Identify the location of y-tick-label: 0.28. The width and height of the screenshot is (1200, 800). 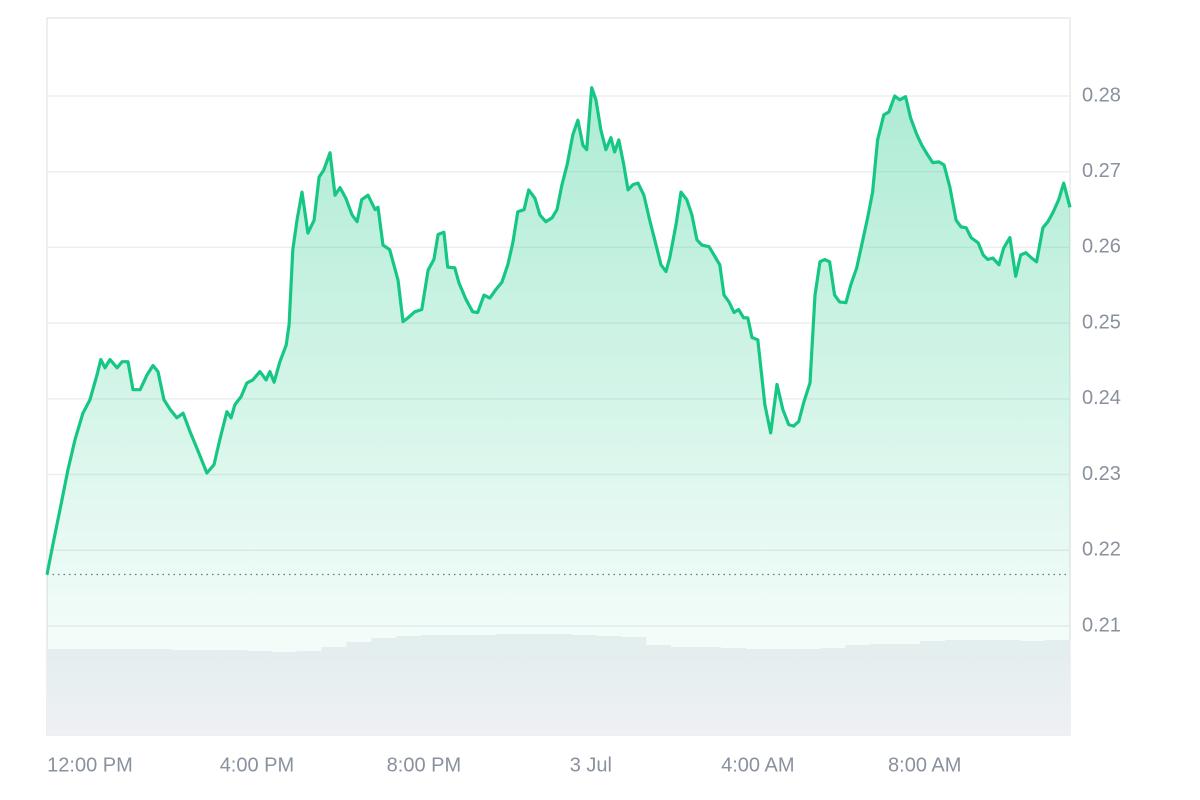
(1101, 95).